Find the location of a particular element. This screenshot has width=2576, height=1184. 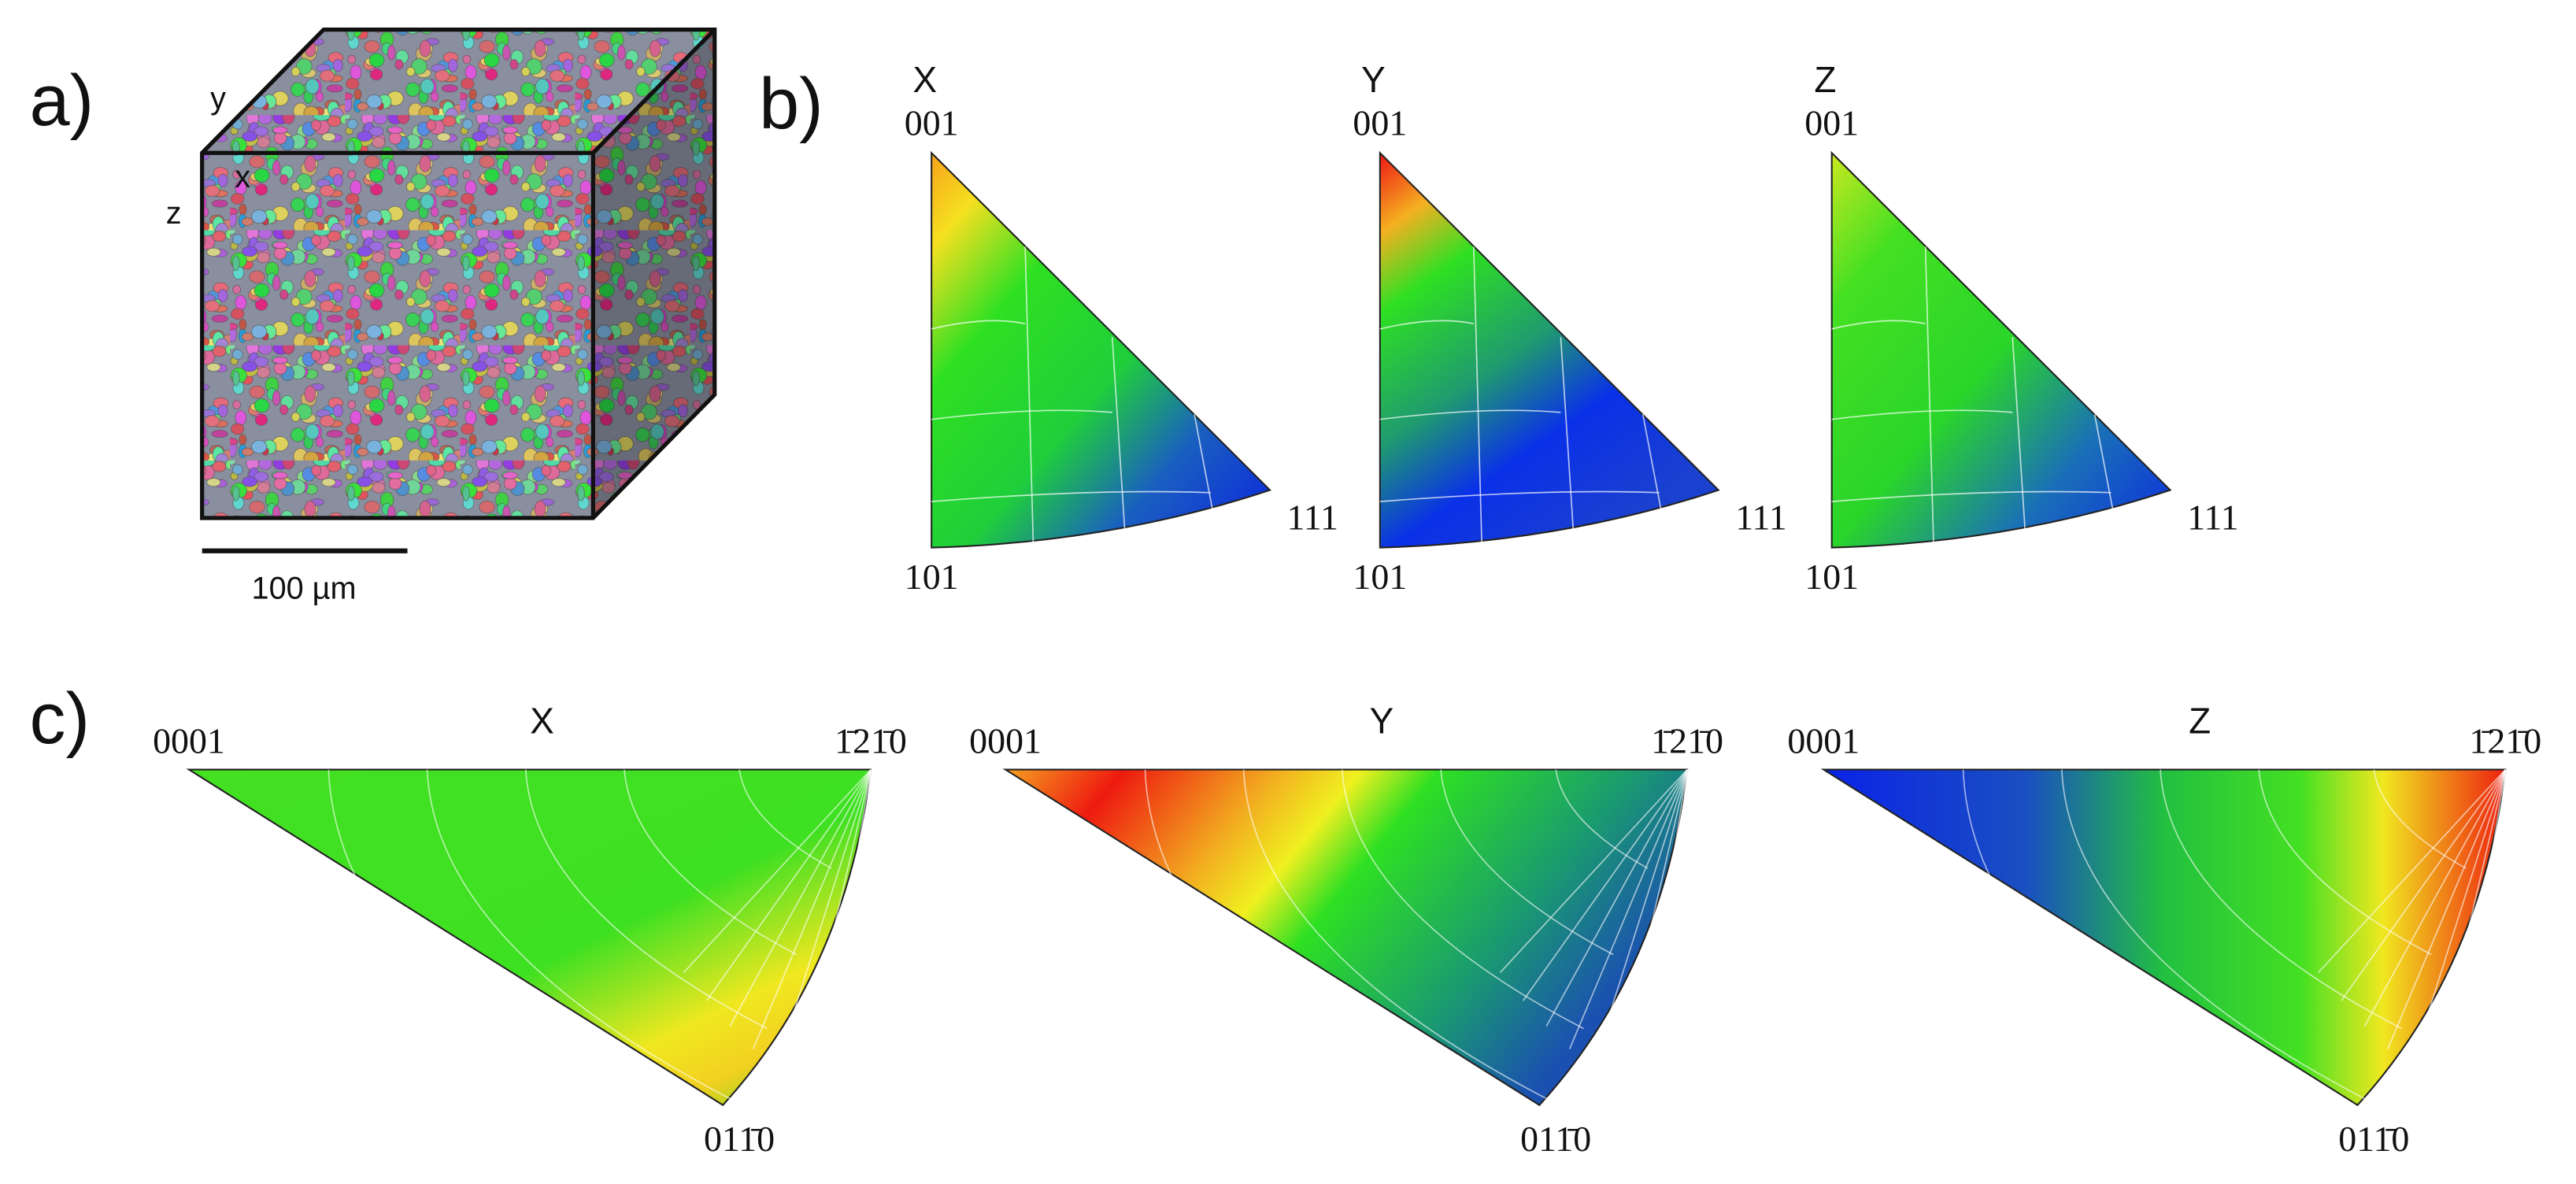

axis-label: x is located at coordinates (242, 177).